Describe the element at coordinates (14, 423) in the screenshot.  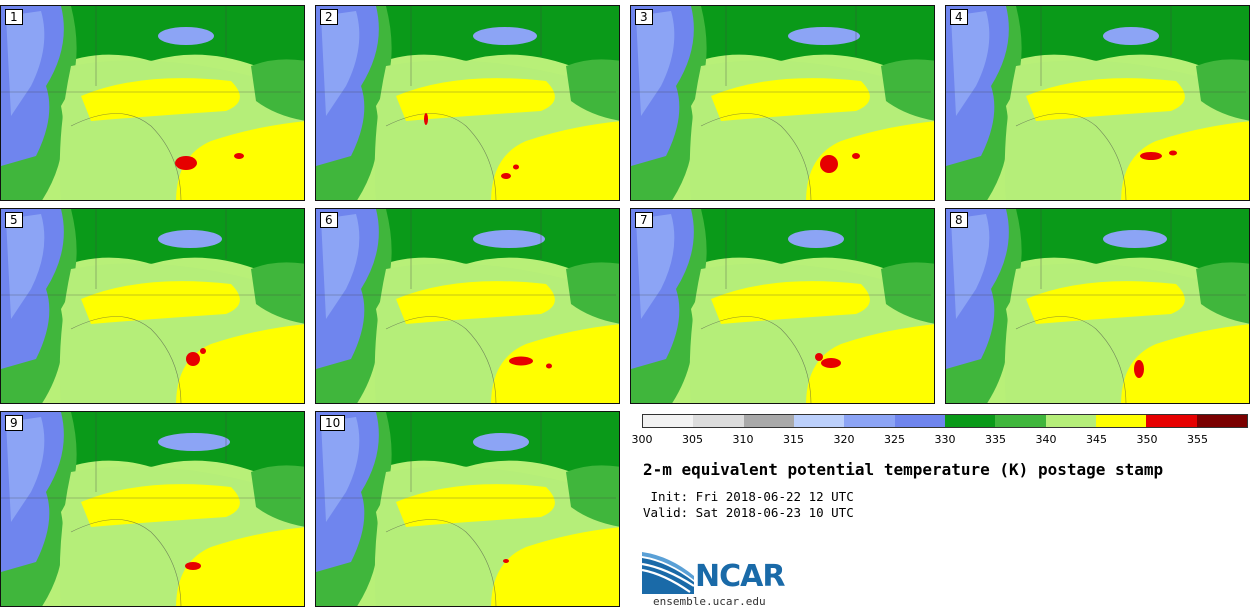
I see `member-number: 9` at that location.